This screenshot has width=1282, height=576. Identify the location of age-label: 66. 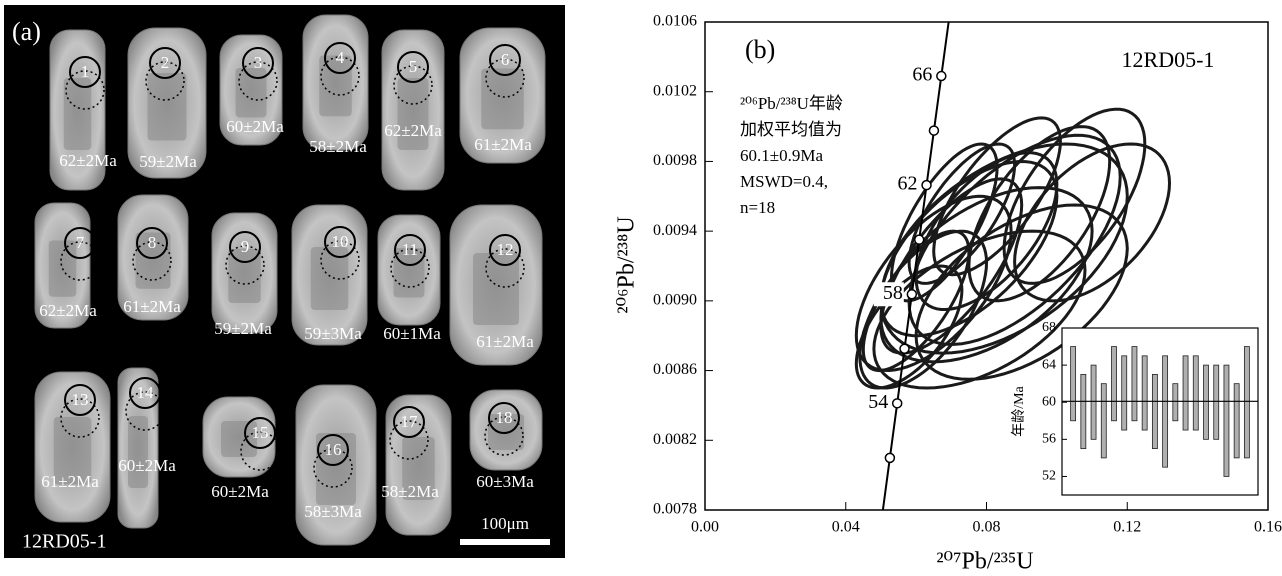
(922, 75).